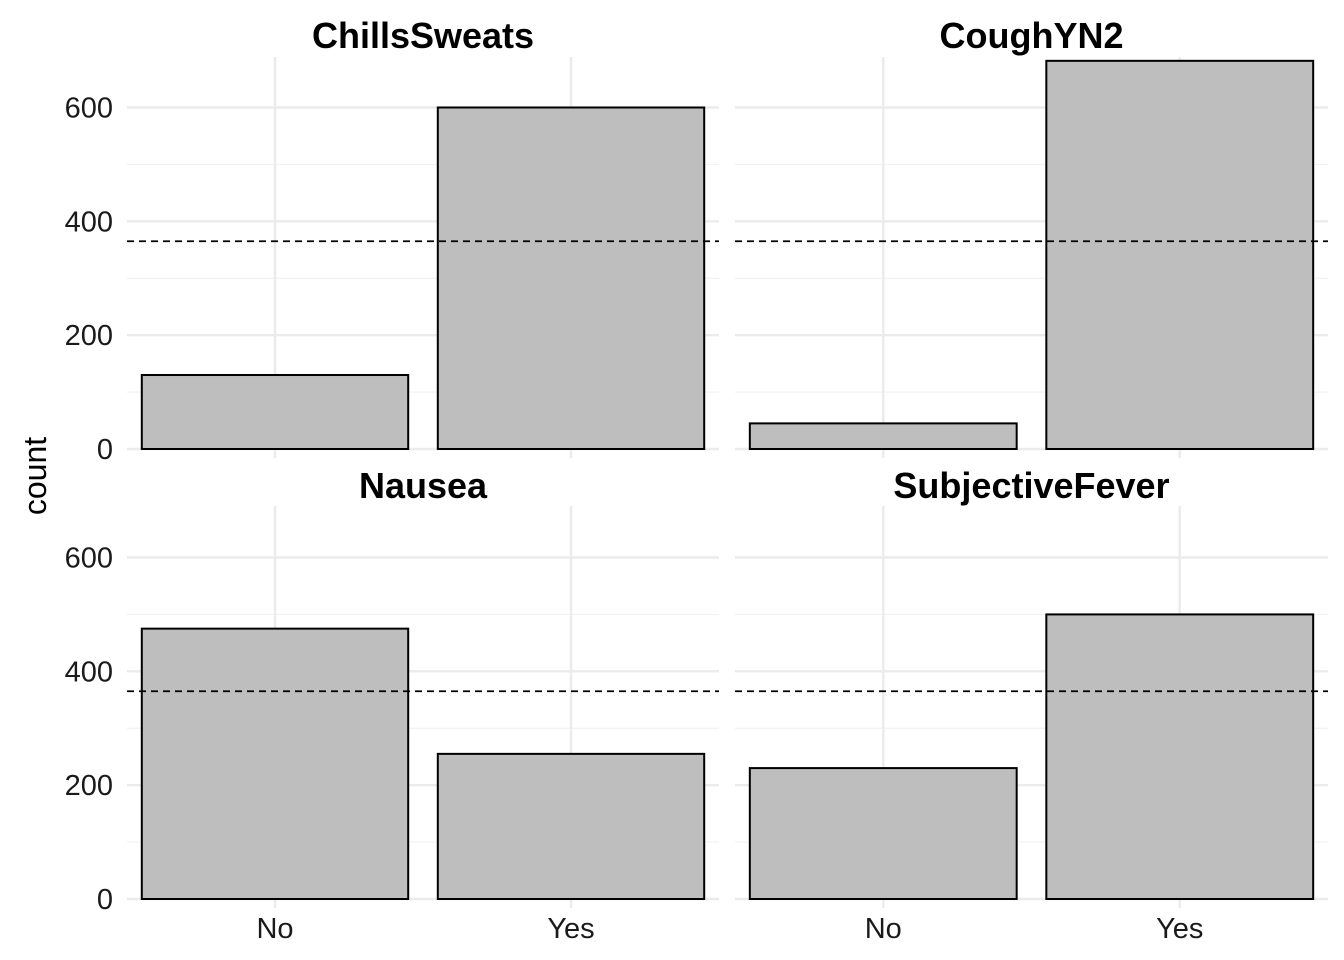  I want to click on y-axis-label: count, so click(35, 476).